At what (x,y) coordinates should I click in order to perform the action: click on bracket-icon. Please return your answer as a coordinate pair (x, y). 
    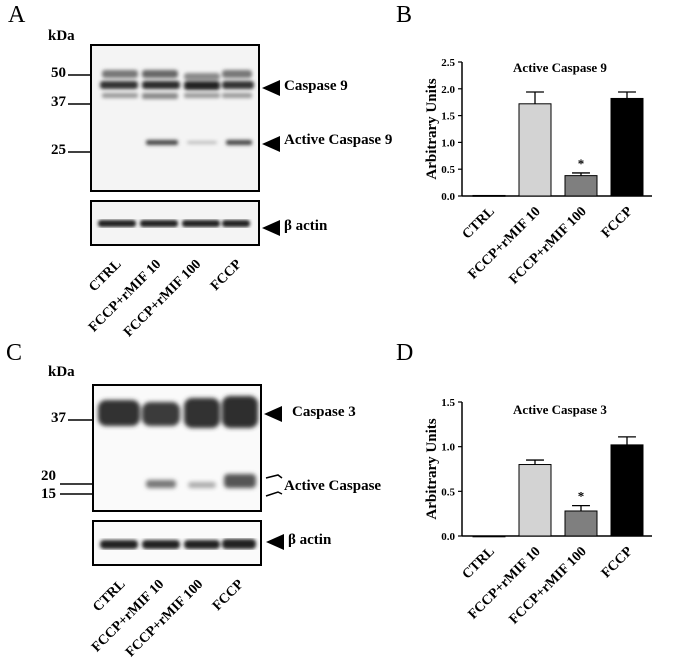
    Looking at the image, I should click on (274, 485).